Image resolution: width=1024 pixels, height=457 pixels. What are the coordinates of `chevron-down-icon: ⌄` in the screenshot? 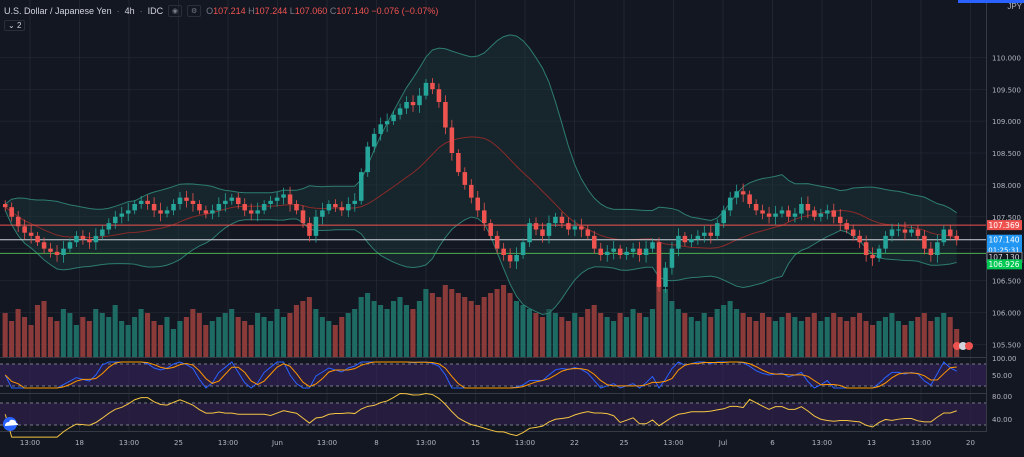 It's located at (11, 25).